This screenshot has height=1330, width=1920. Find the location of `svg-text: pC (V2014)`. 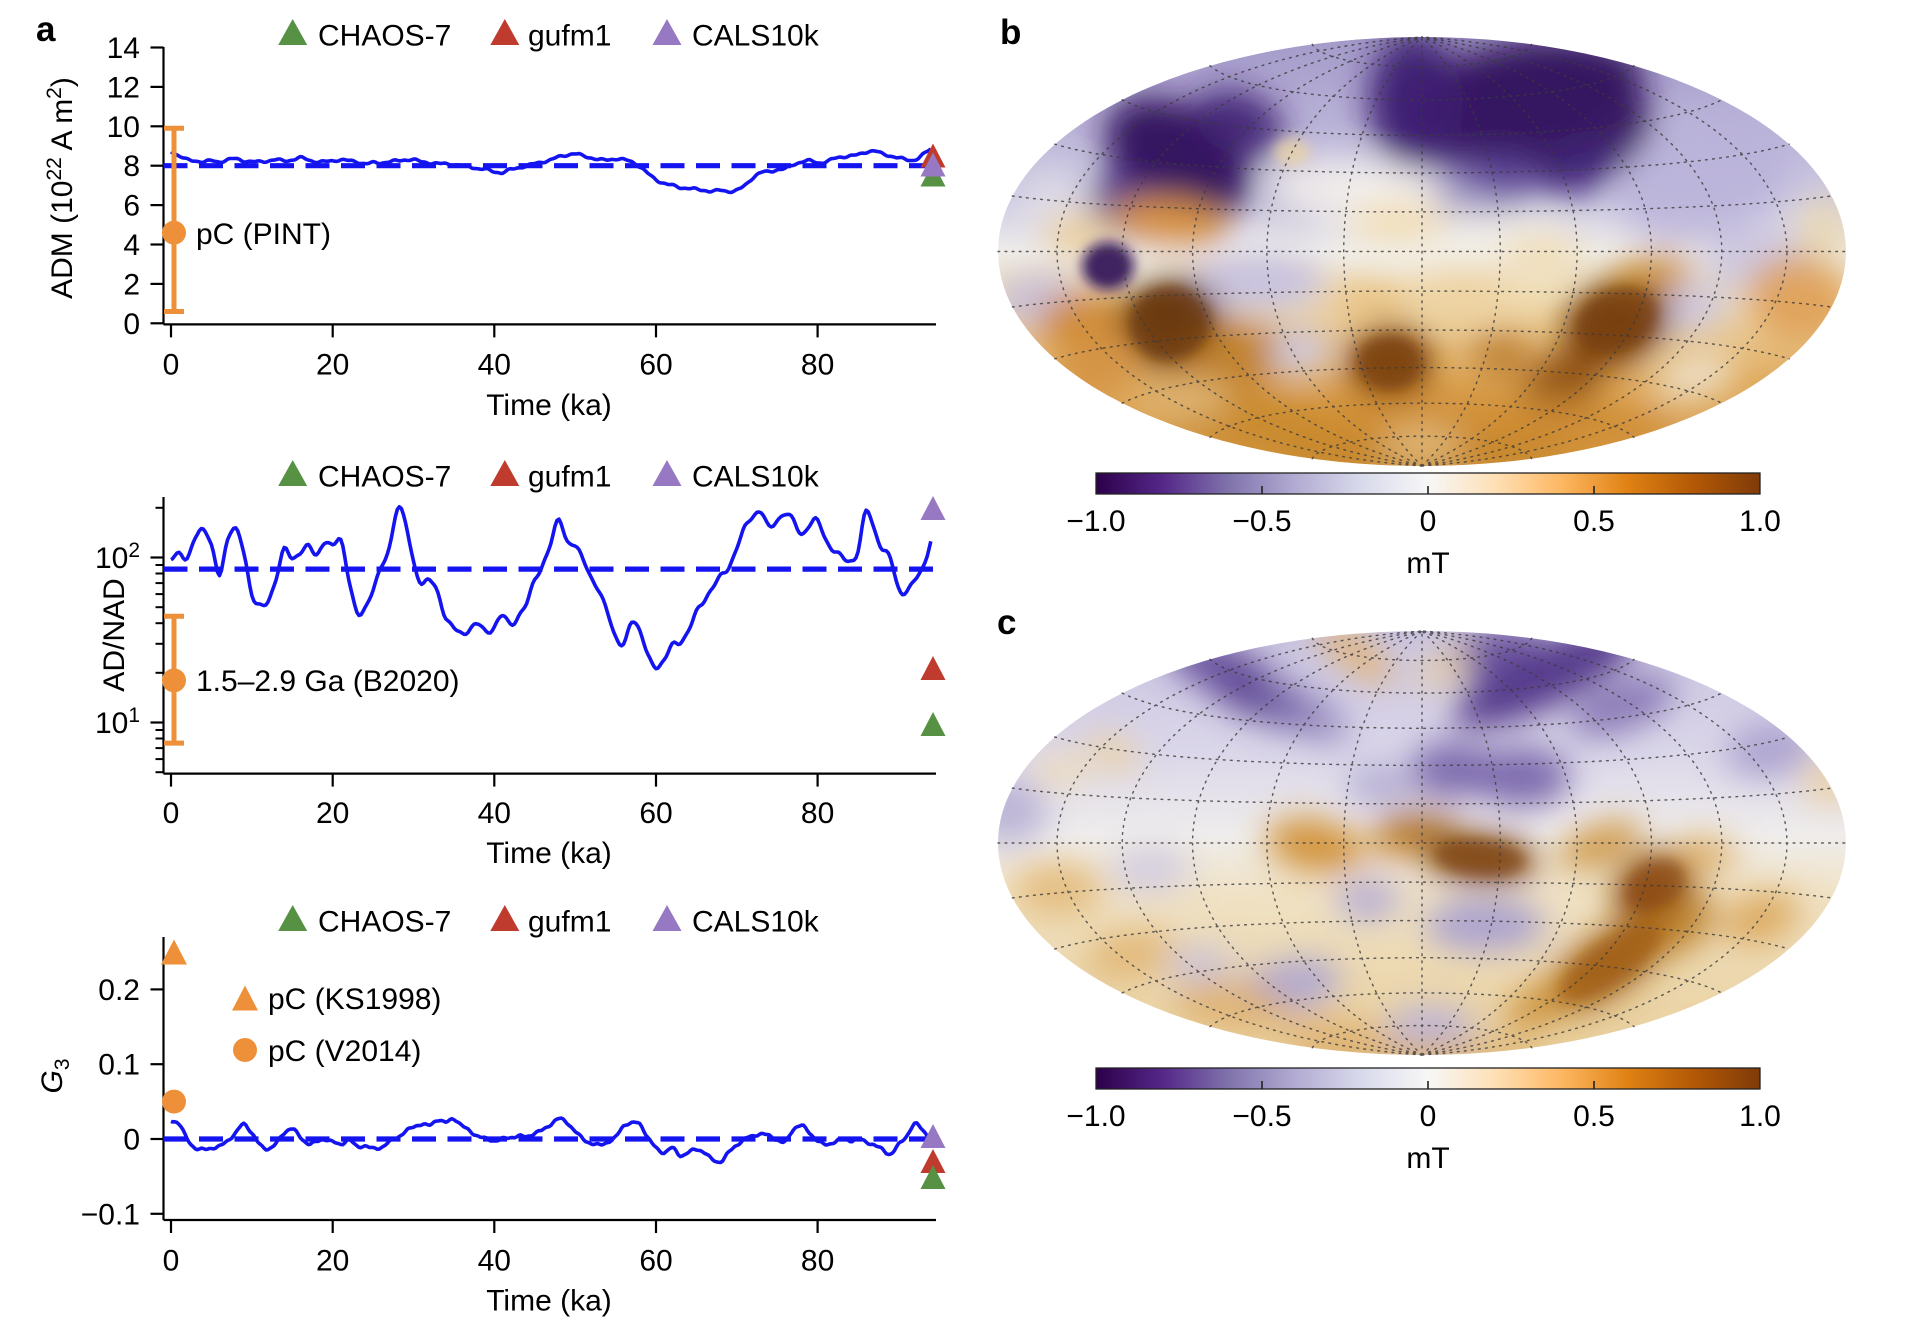

svg-text: pC (V2014) is located at coordinates (344, 1051).